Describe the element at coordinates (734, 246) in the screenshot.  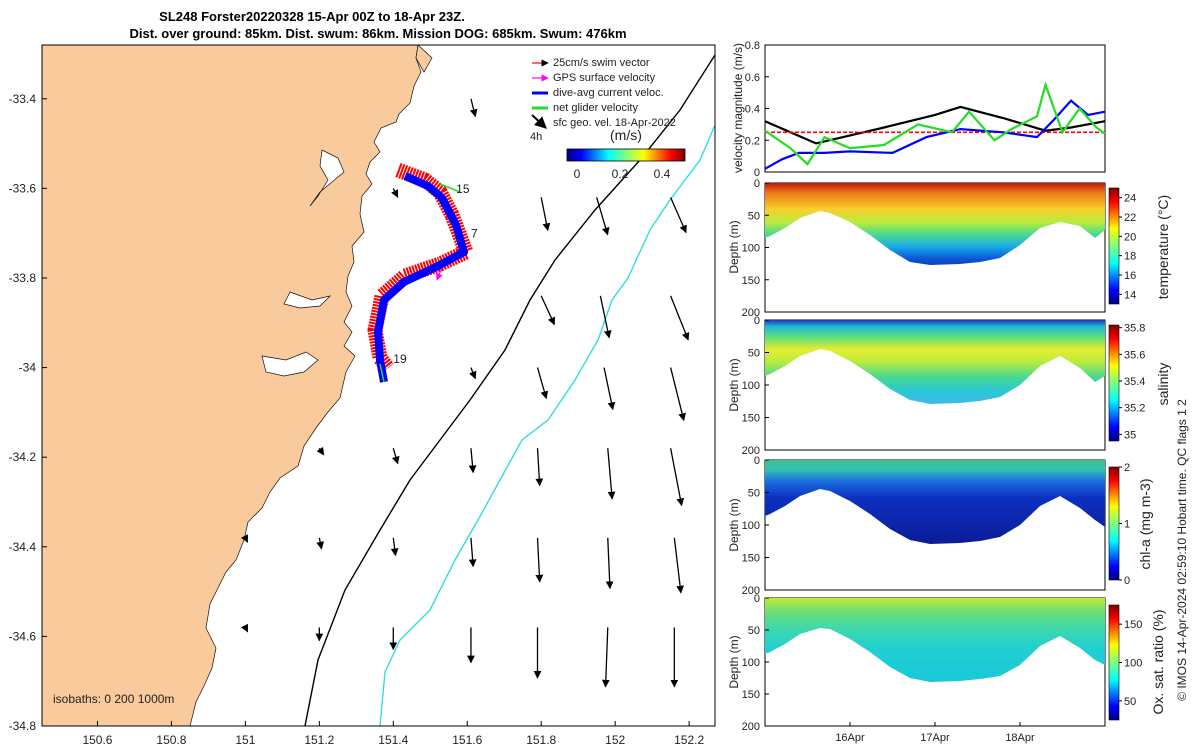
I see `temperature-depth-label: Depth (m)` at that location.